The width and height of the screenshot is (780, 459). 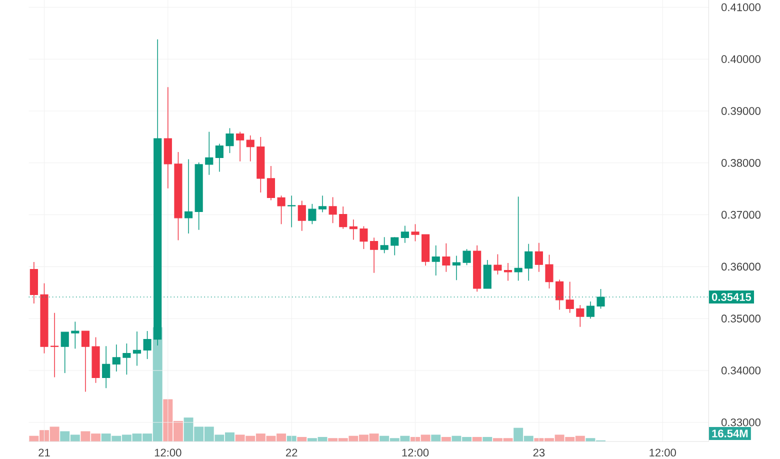 I want to click on x-tick-label: 21, so click(x=44, y=452).